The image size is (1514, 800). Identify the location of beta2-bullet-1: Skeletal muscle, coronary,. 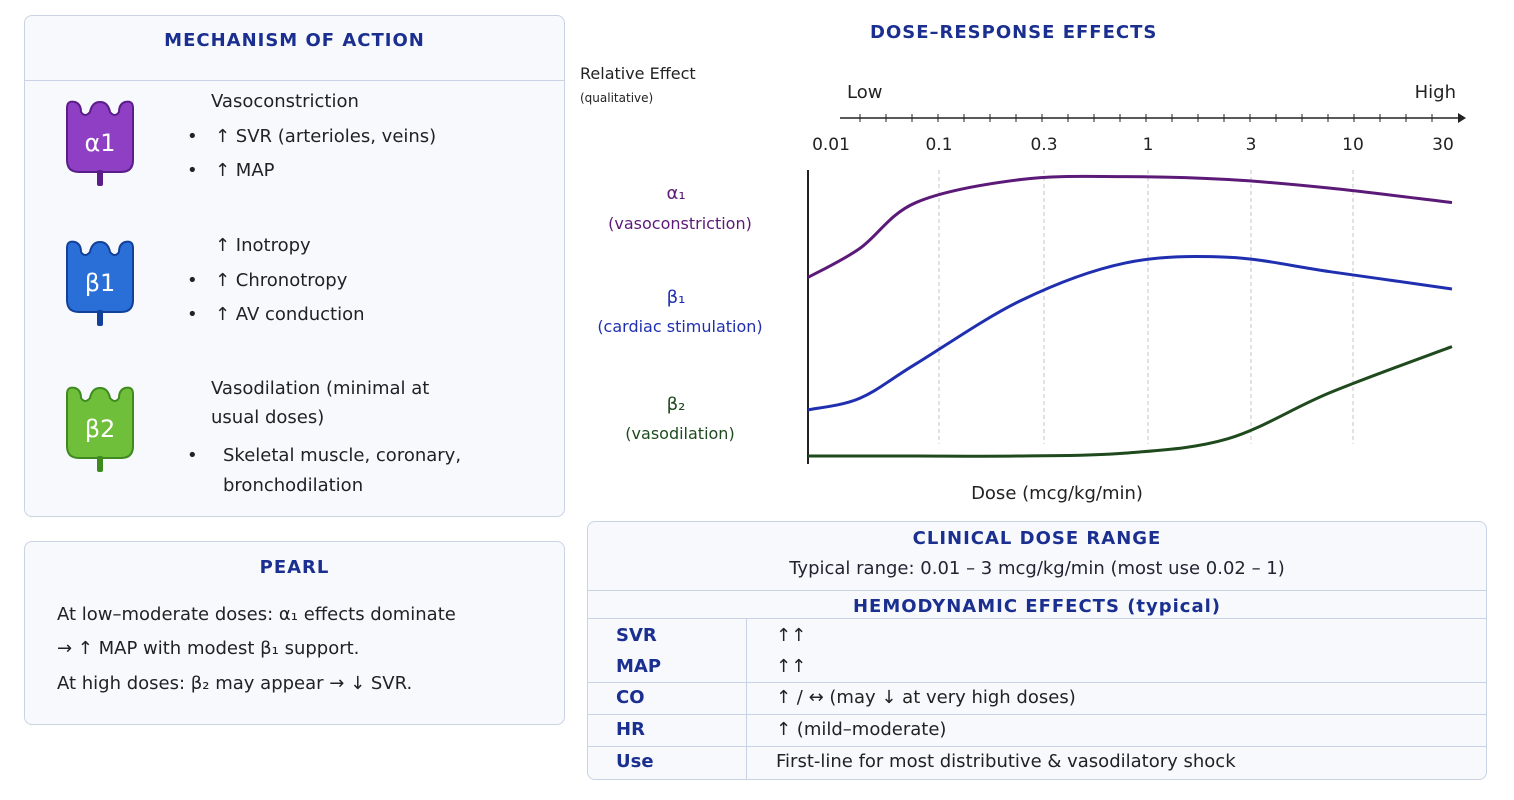
(342, 455).